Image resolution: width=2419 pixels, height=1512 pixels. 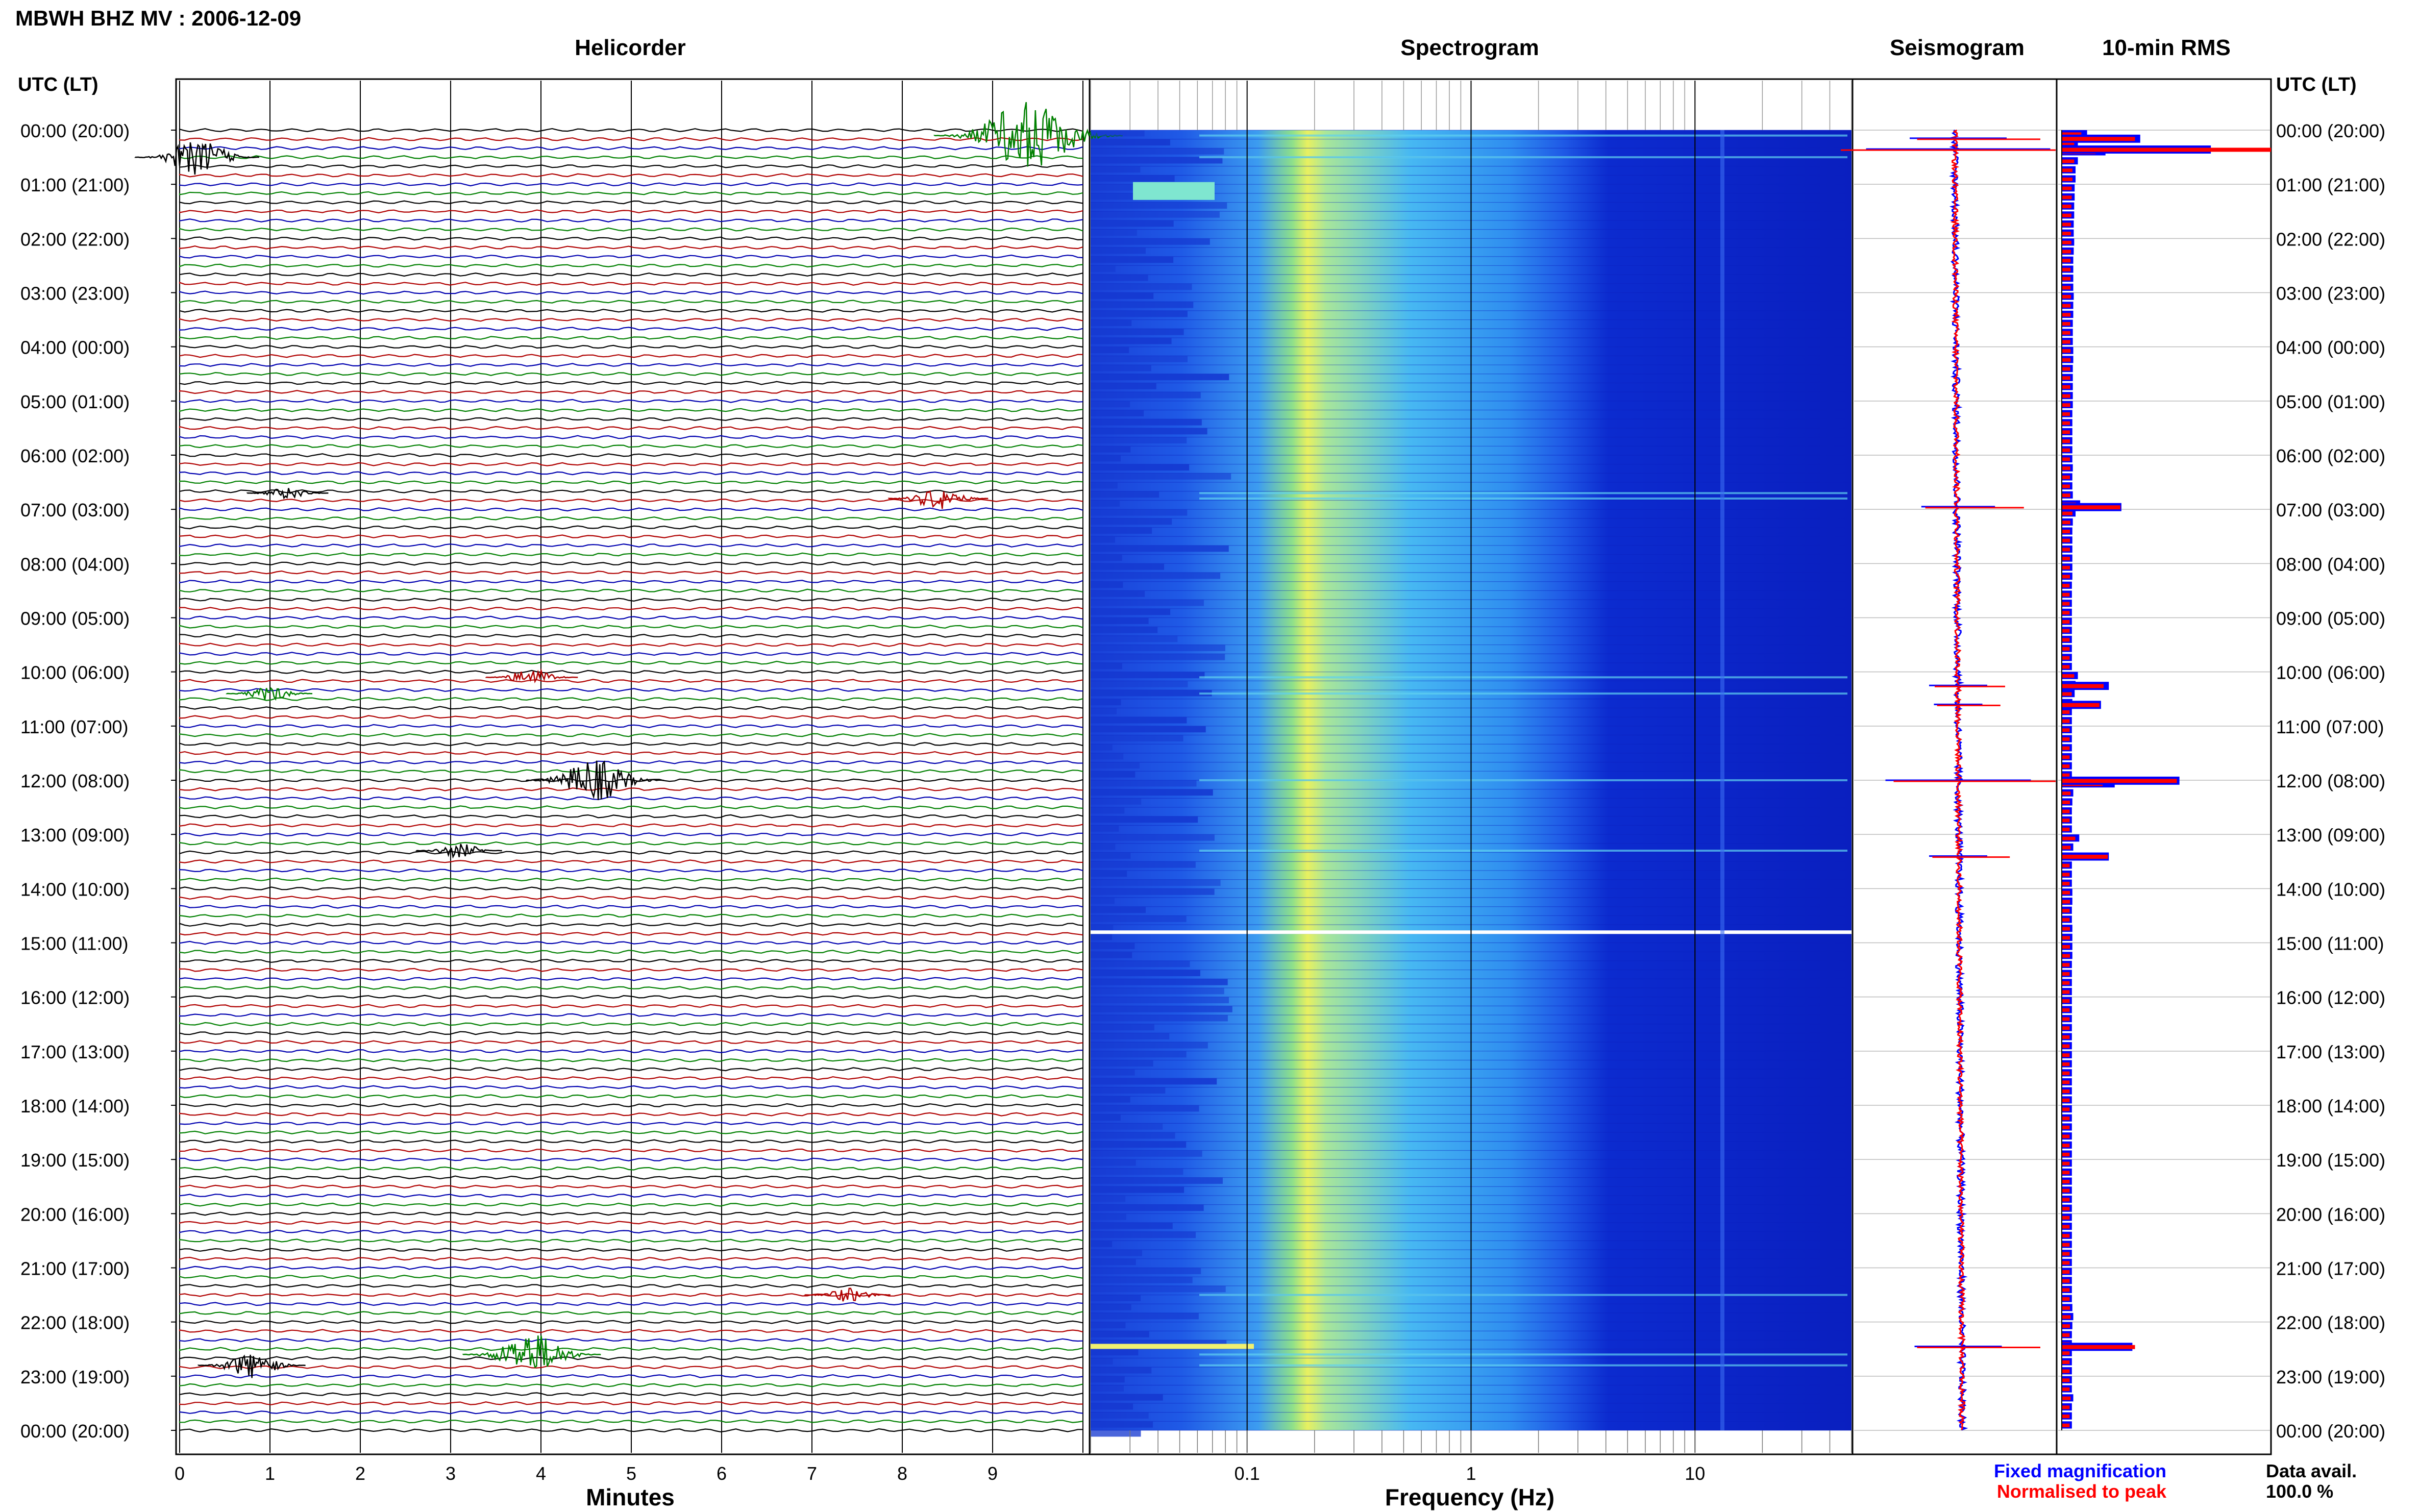 I want to click on time-tick-label-right: 20:00 (16:00), so click(x=2330, y=1214).